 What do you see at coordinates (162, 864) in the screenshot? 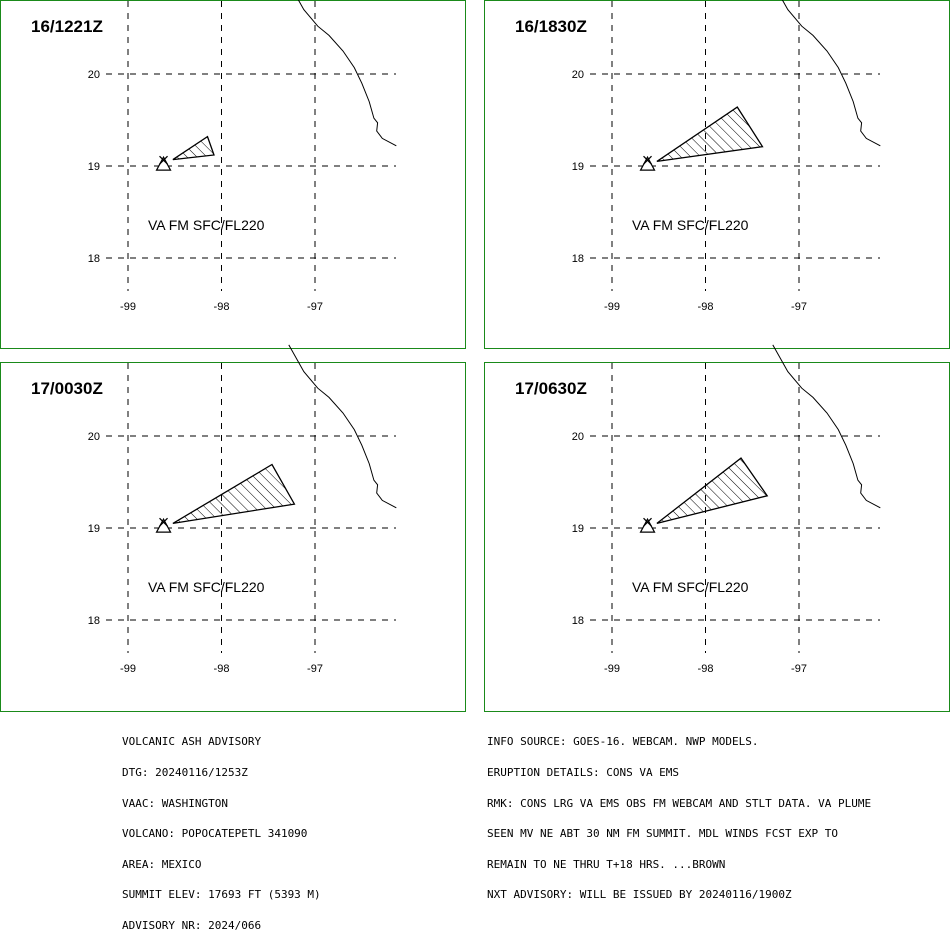
I see `advisory-line: AREA: MEXICO` at bounding box center [162, 864].